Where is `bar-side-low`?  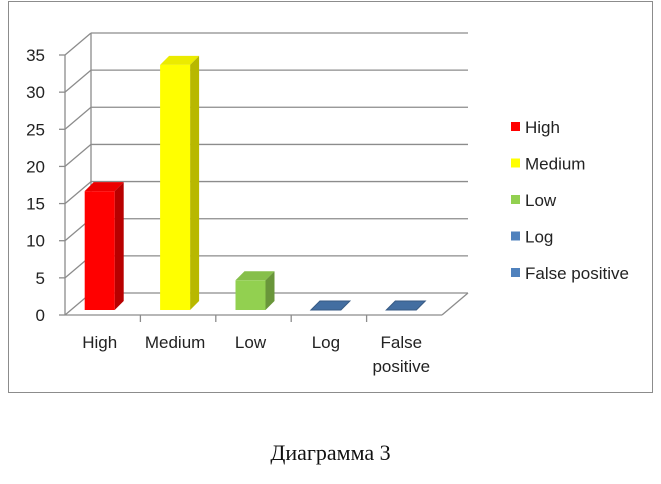 bar-side-low is located at coordinates (270, 290).